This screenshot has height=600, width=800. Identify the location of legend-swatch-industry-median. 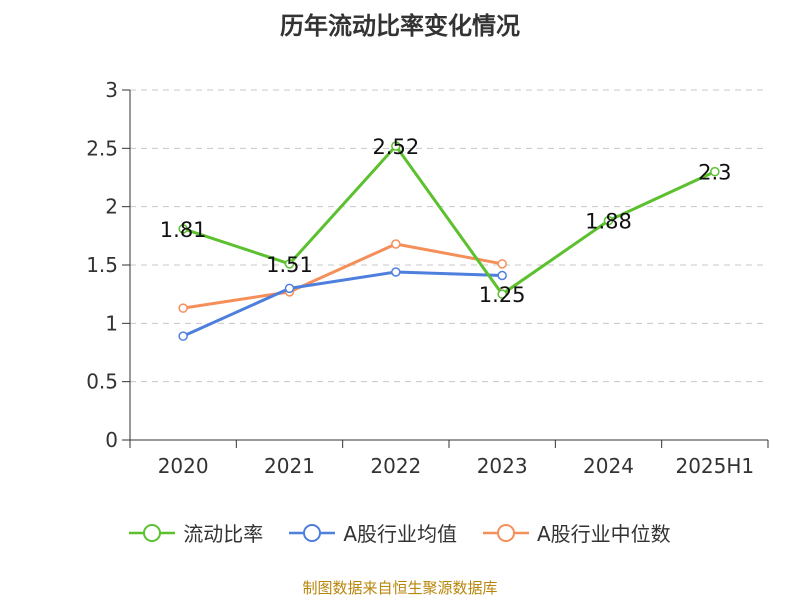
(506, 532).